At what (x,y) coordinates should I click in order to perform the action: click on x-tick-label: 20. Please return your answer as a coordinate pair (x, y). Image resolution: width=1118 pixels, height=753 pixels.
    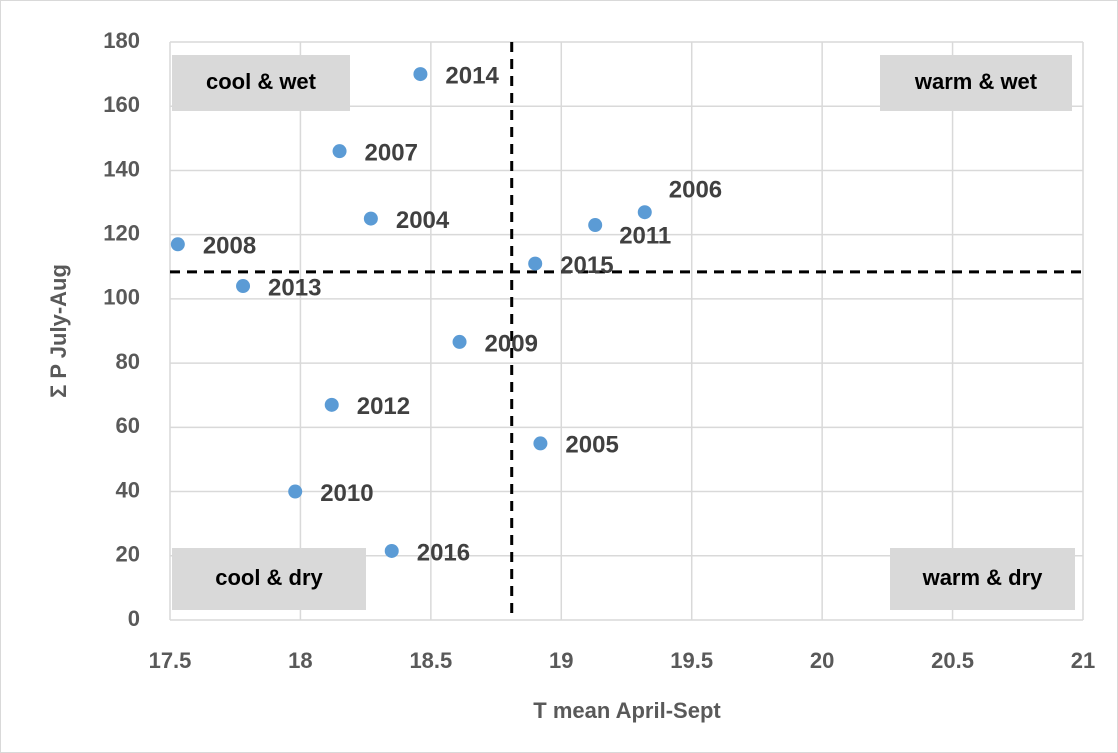
    Looking at the image, I should click on (822, 660).